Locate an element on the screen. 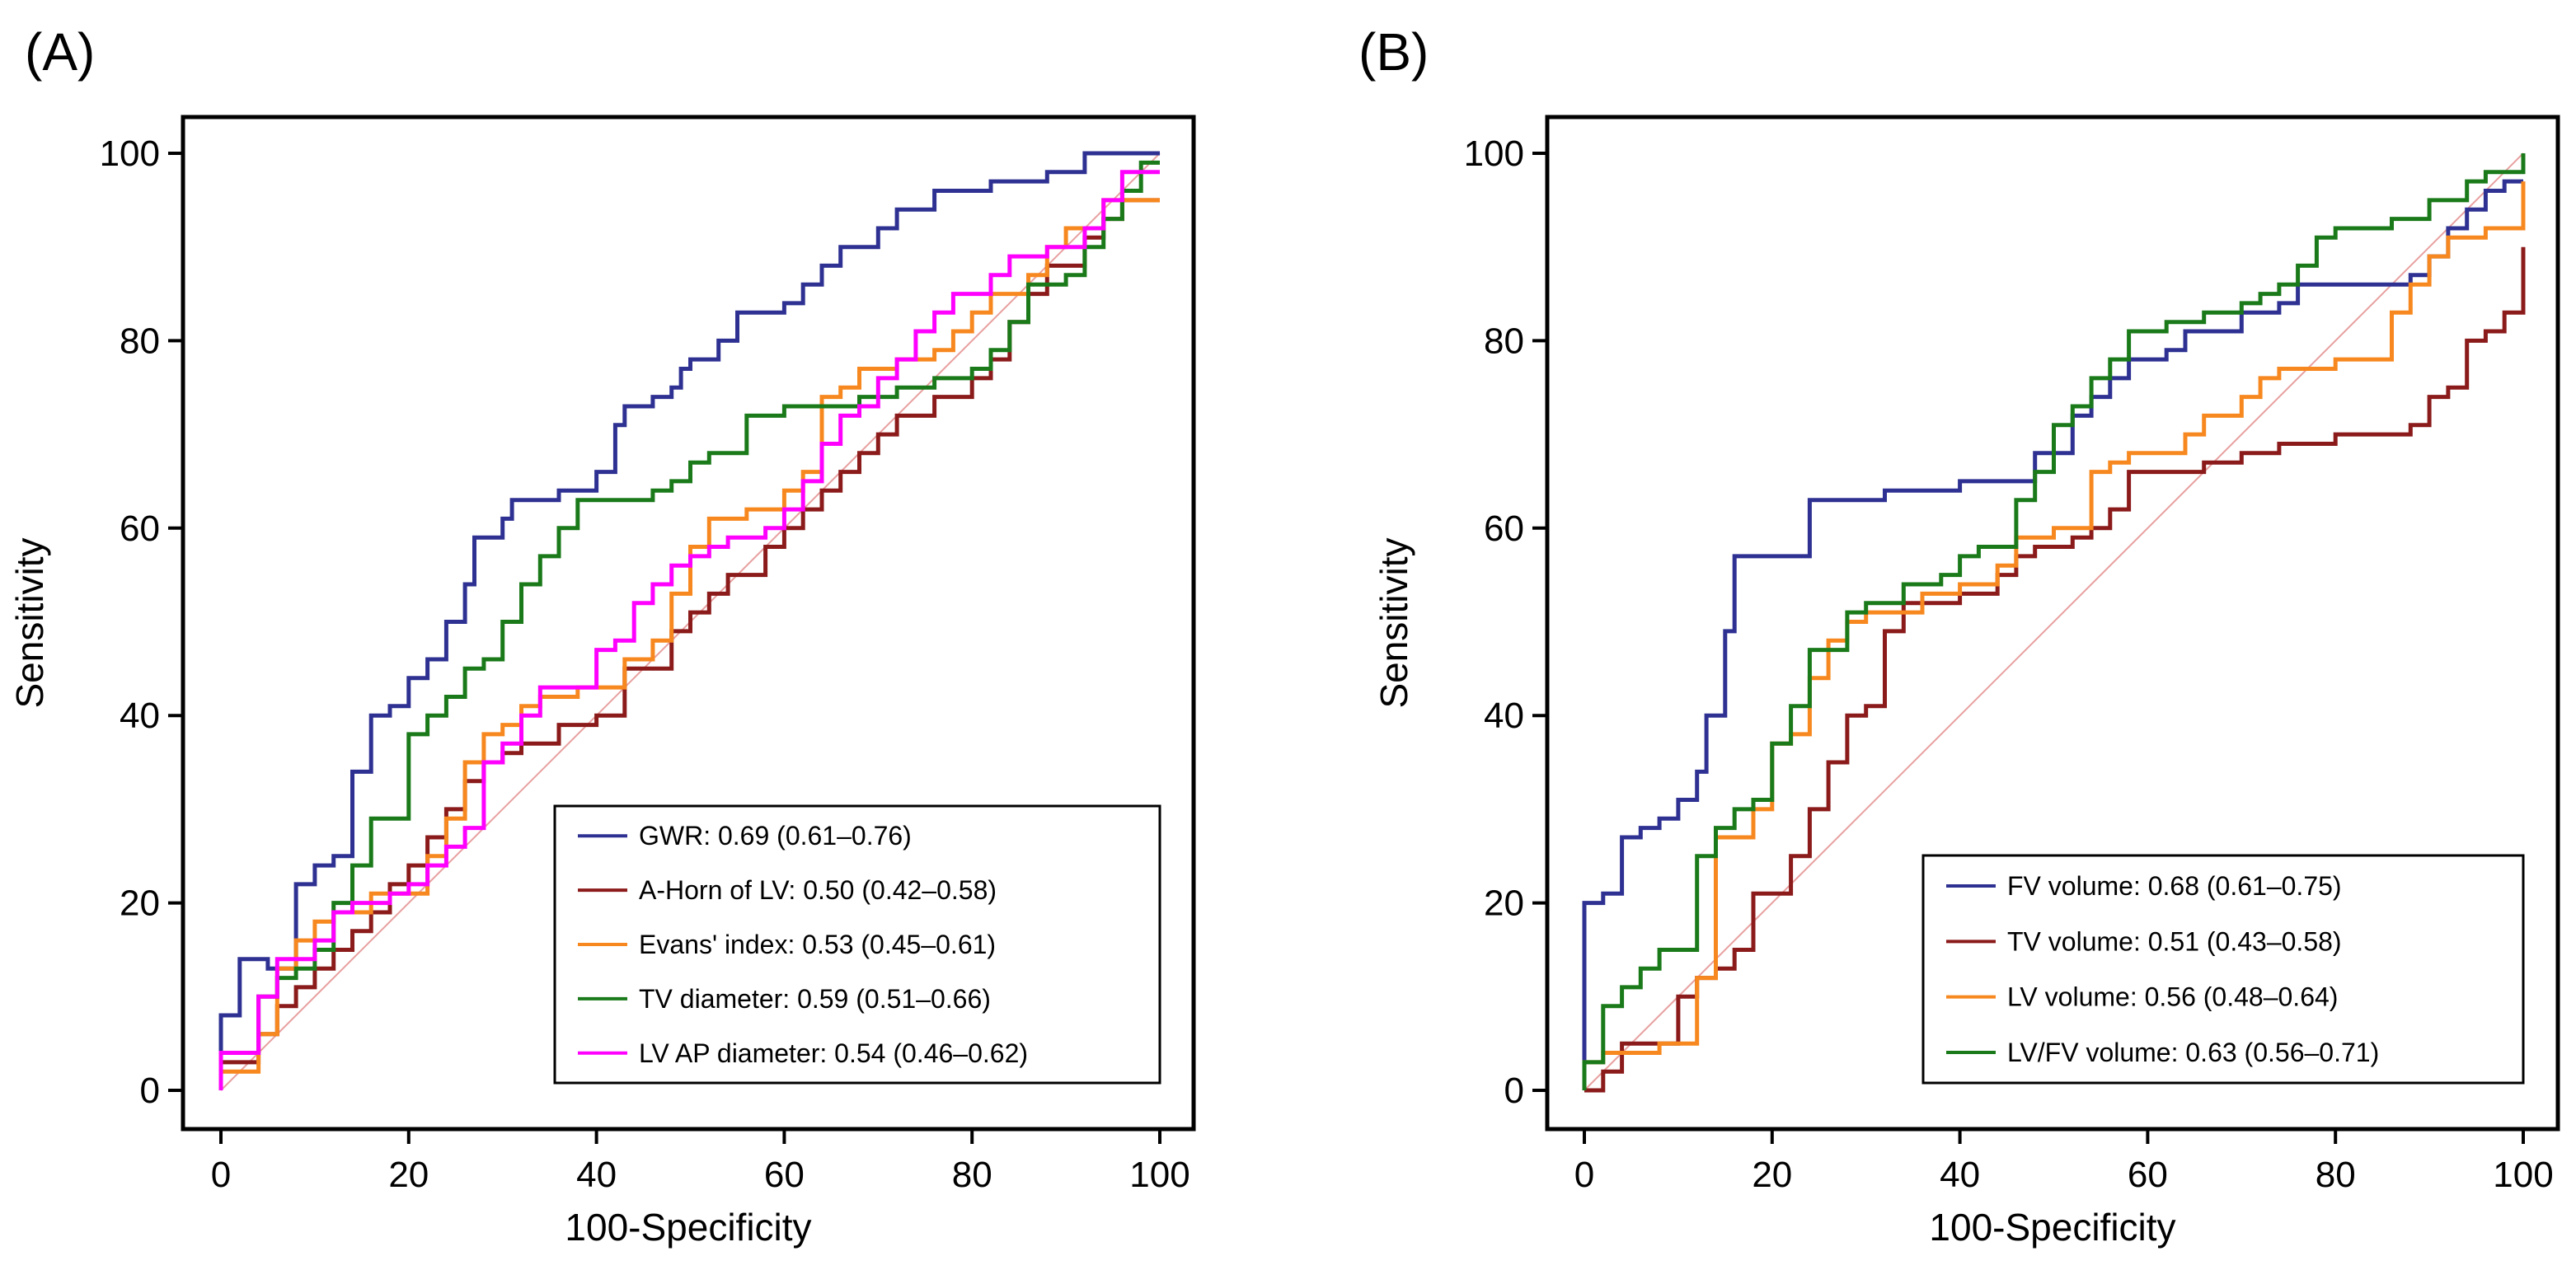 The width and height of the screenshot is (2576, 1270). legend-entry: FV volume: 0.68 (0.61–0.75) is located at coordinates (2175, 886).